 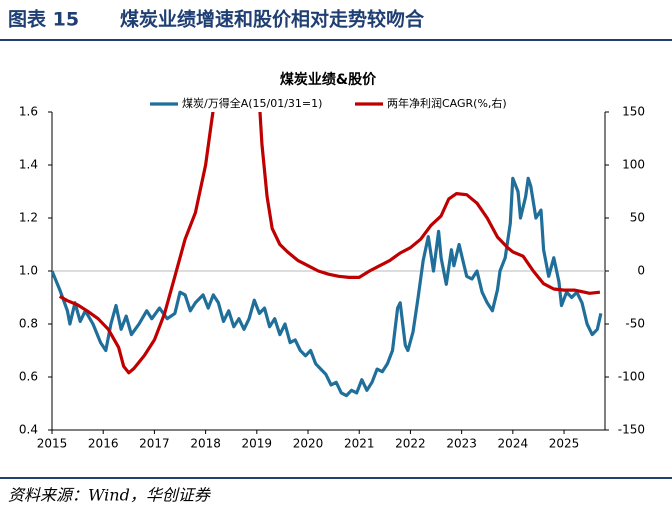 I want to click on x-tick-label: 2019, so click(x=257, y=444).